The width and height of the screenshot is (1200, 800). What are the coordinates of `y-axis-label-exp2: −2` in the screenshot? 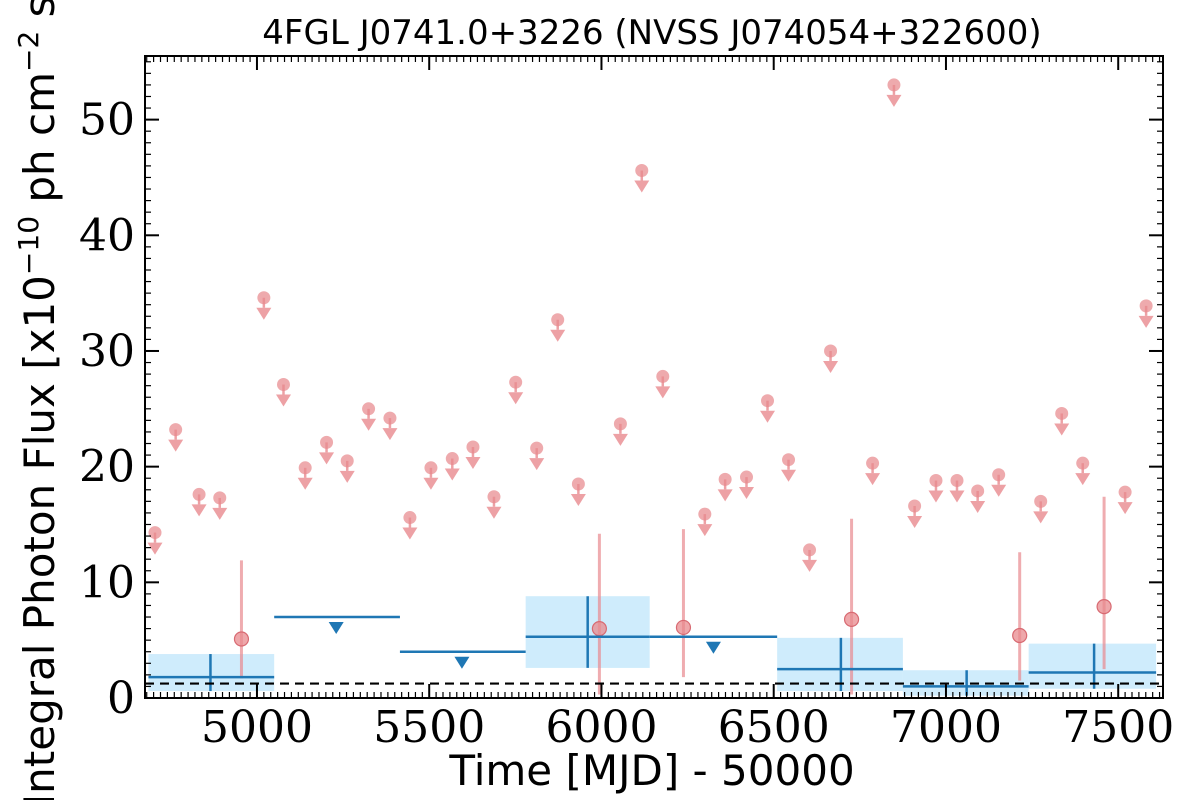 It's located at (28, 51).